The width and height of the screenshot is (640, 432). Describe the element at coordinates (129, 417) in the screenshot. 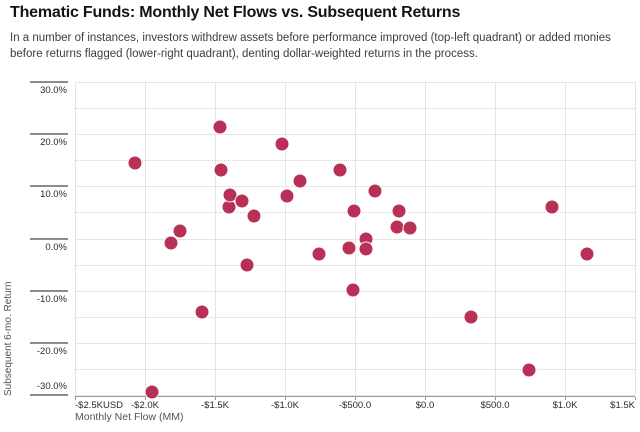

I see `x-axis-title: Monthly Net Flow (MM)` at that location.